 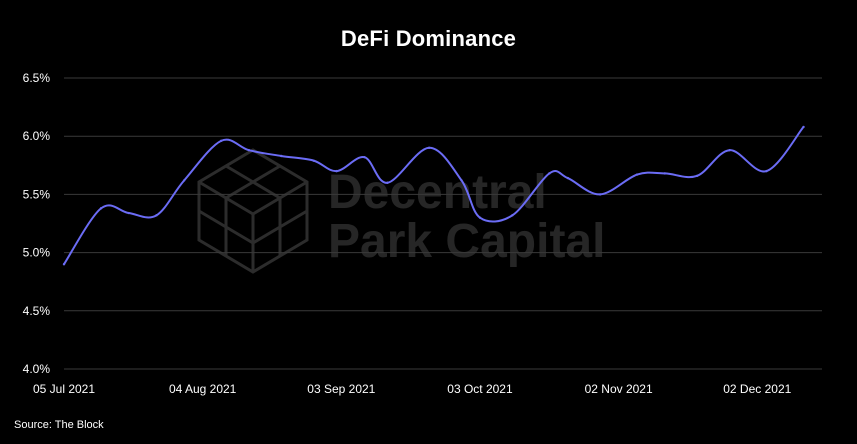 I want to click on watermark-logo-icon, so click(x=253, y=211).